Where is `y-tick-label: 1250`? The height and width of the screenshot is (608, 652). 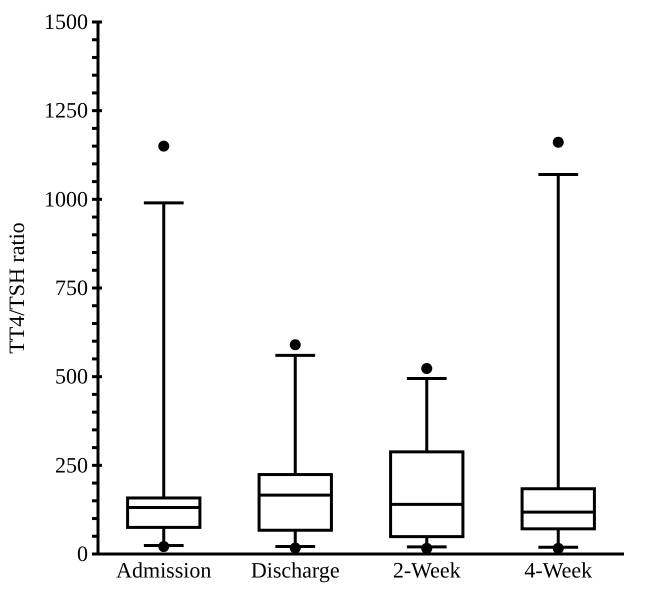
y-tick-label: 1250 is located at coordinates (66, 110).